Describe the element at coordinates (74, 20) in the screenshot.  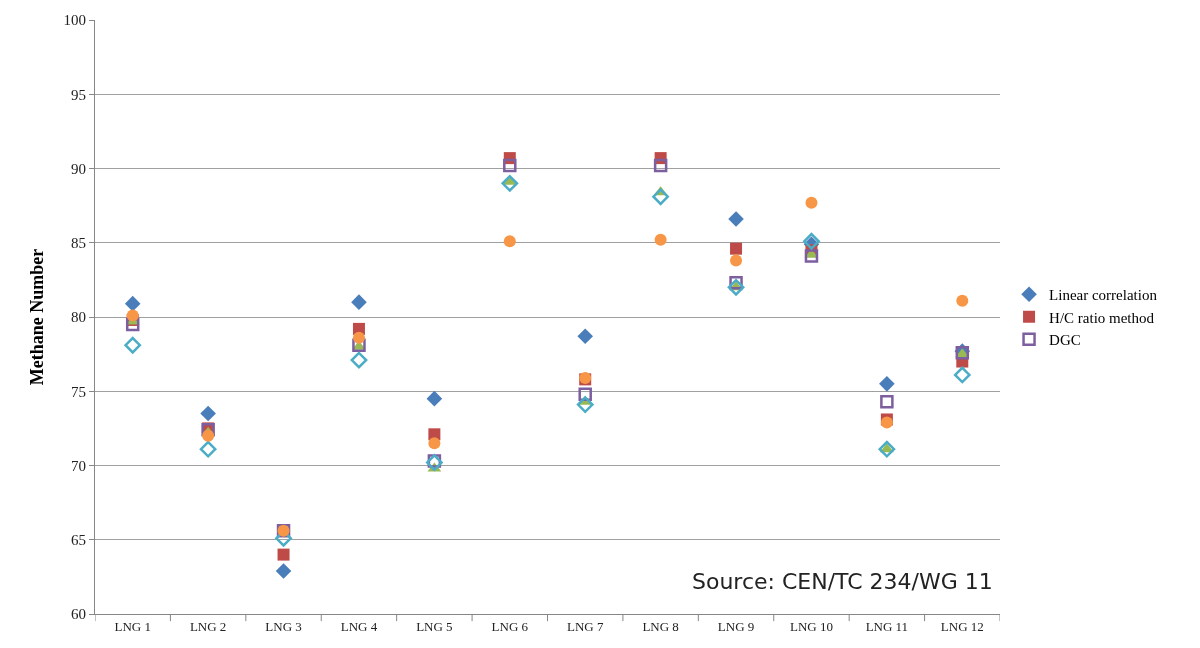
I see `y-tick-label: 100` at that location.